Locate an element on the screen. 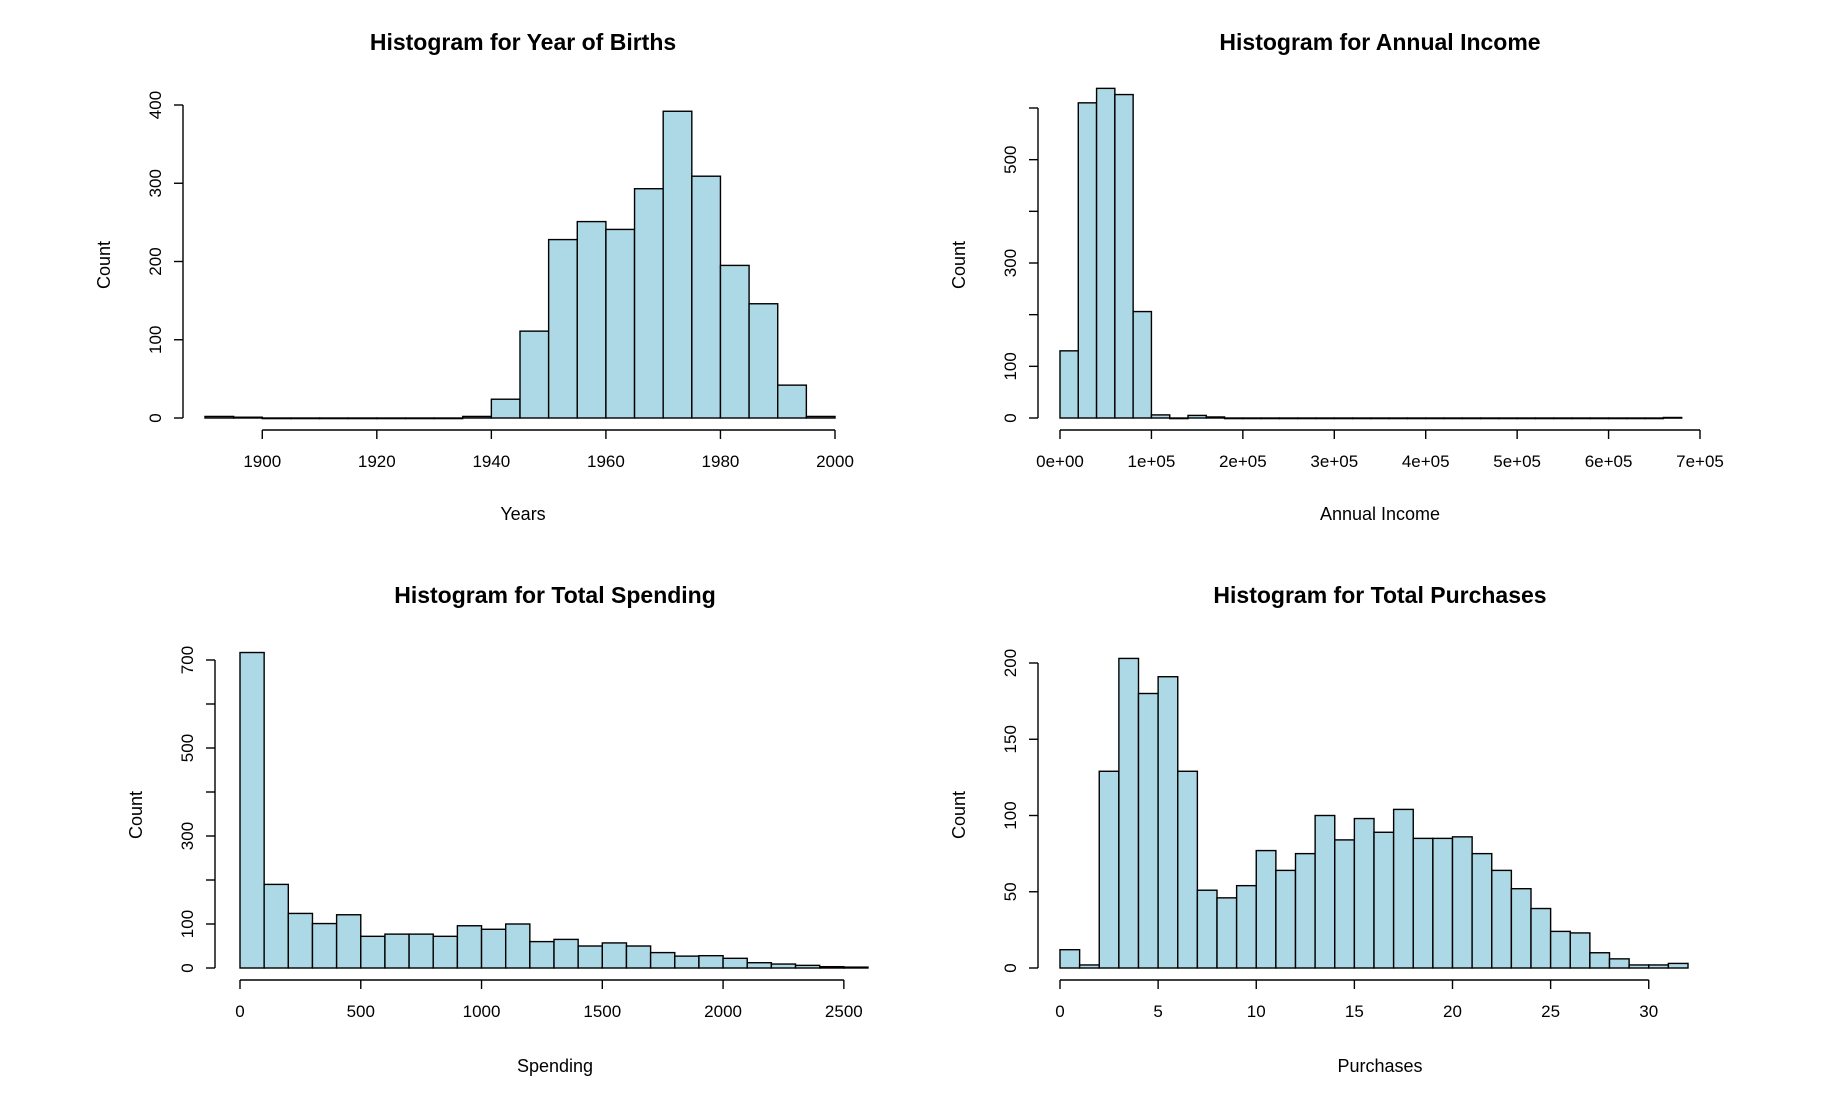 This screenshot has height=1112, width=1828. x-axis-label: Annual Income is located at coordinates (1380, 514).